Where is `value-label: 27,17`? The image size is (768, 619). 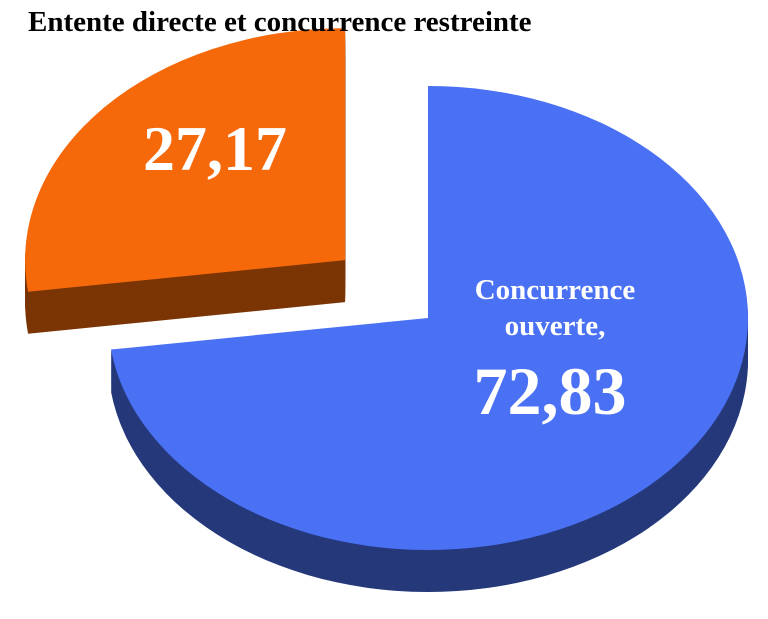
value-label: 27,17 is located at coordinates (215, 148).